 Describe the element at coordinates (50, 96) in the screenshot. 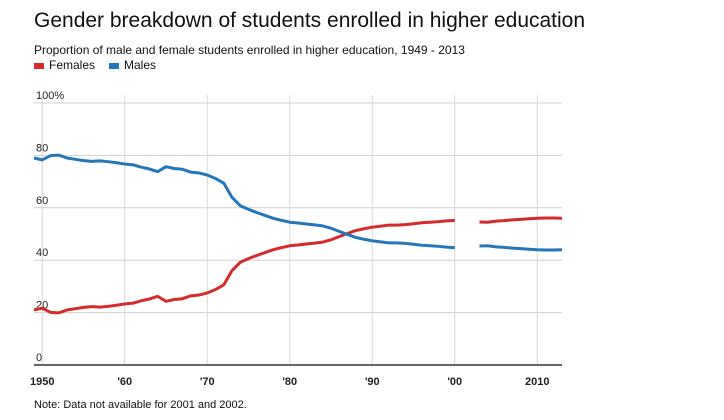

I see `y-tick-label: 100%` at that location.